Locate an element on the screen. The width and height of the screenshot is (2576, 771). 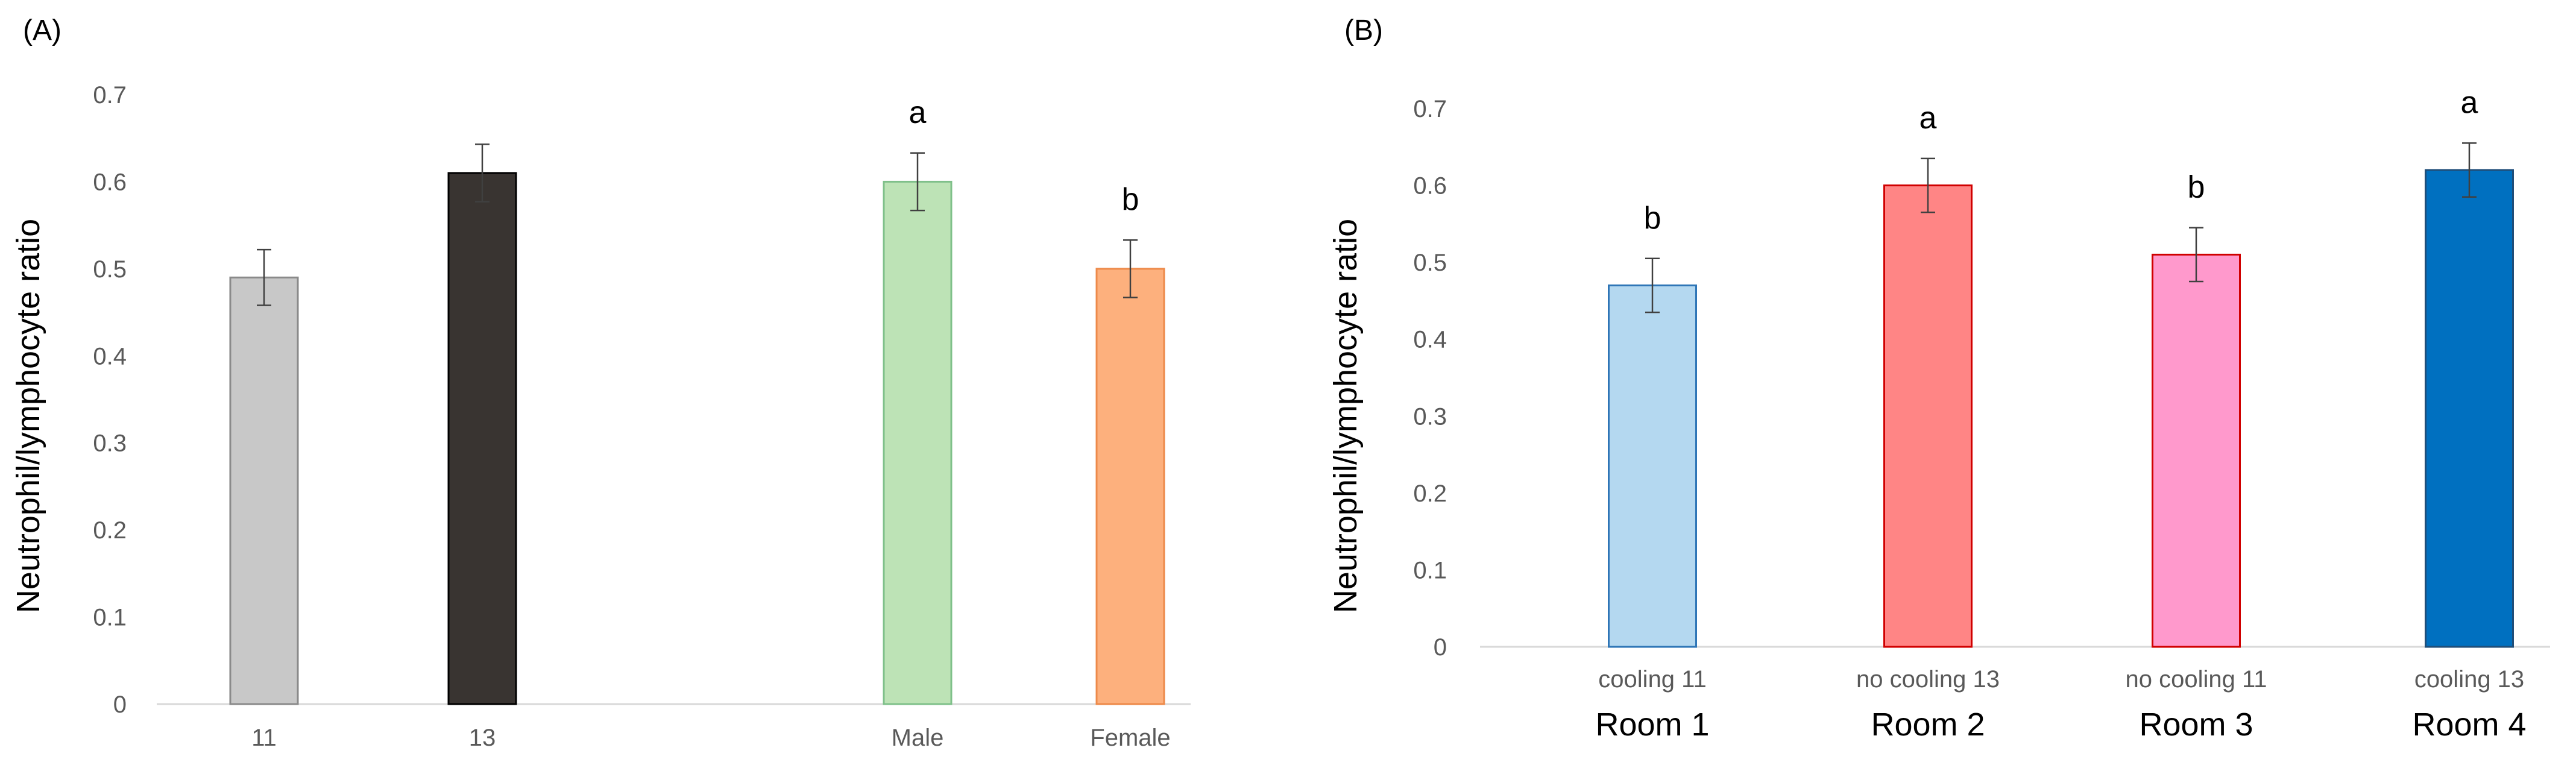
x-tick-label: cooling 13 is located at coordinates (2469, 679).